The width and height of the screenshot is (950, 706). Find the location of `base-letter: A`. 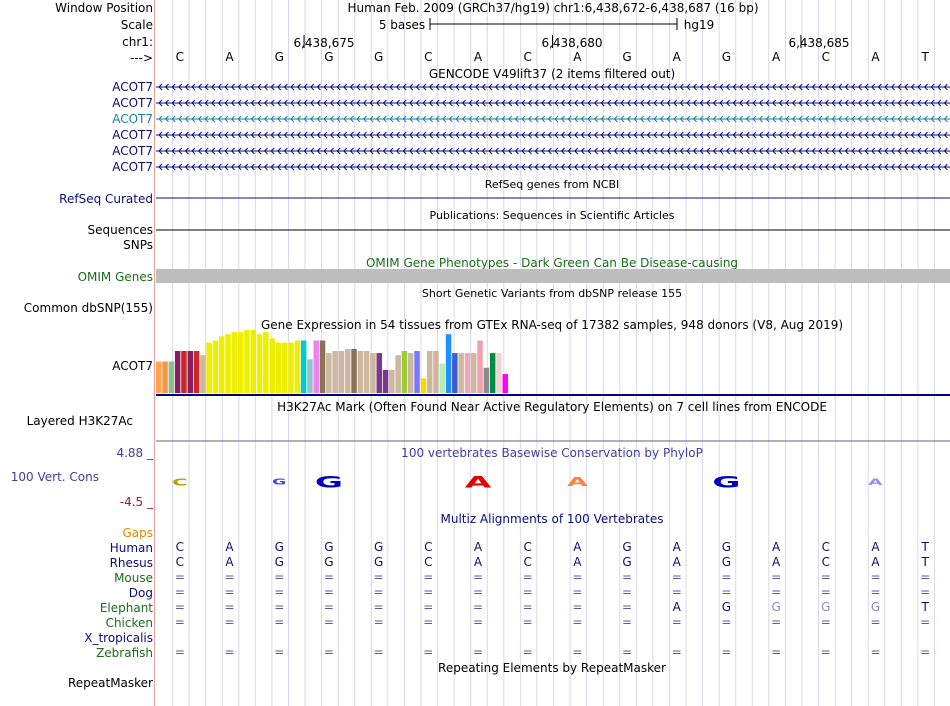

base-letter: A is located at coordinates (875, 57).